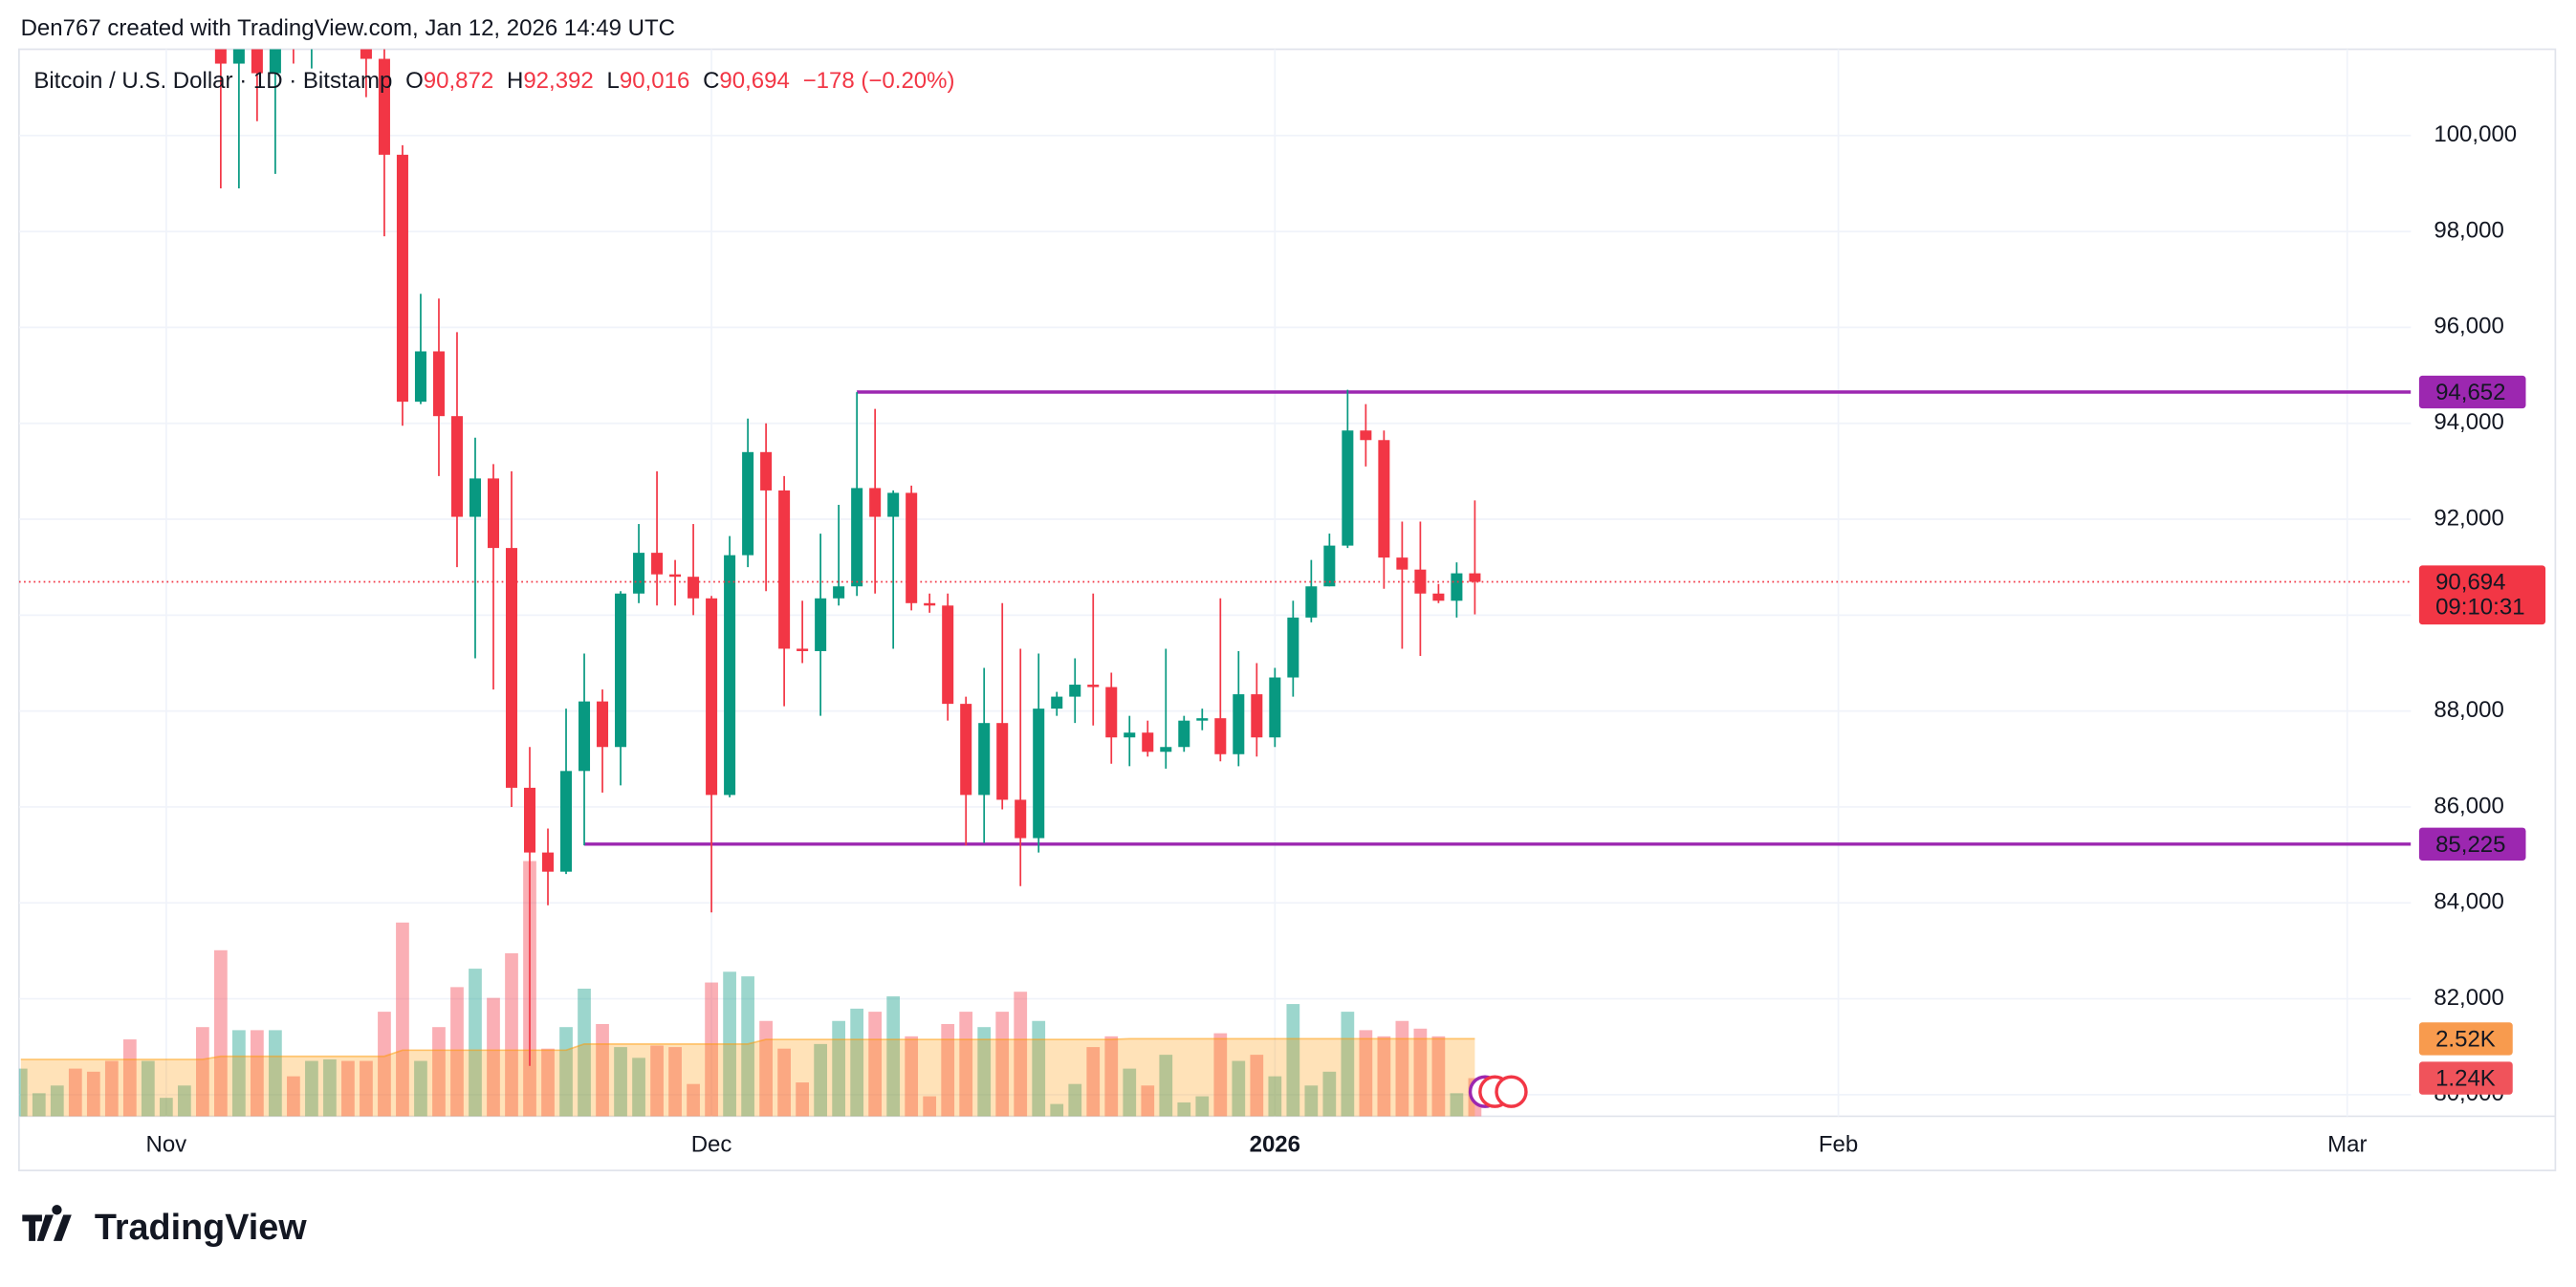 The image size is (2576, 1287). Describe the element at coordinates (201, 1228) in the screenshot. I see `logo-text: TradingView` at that location.